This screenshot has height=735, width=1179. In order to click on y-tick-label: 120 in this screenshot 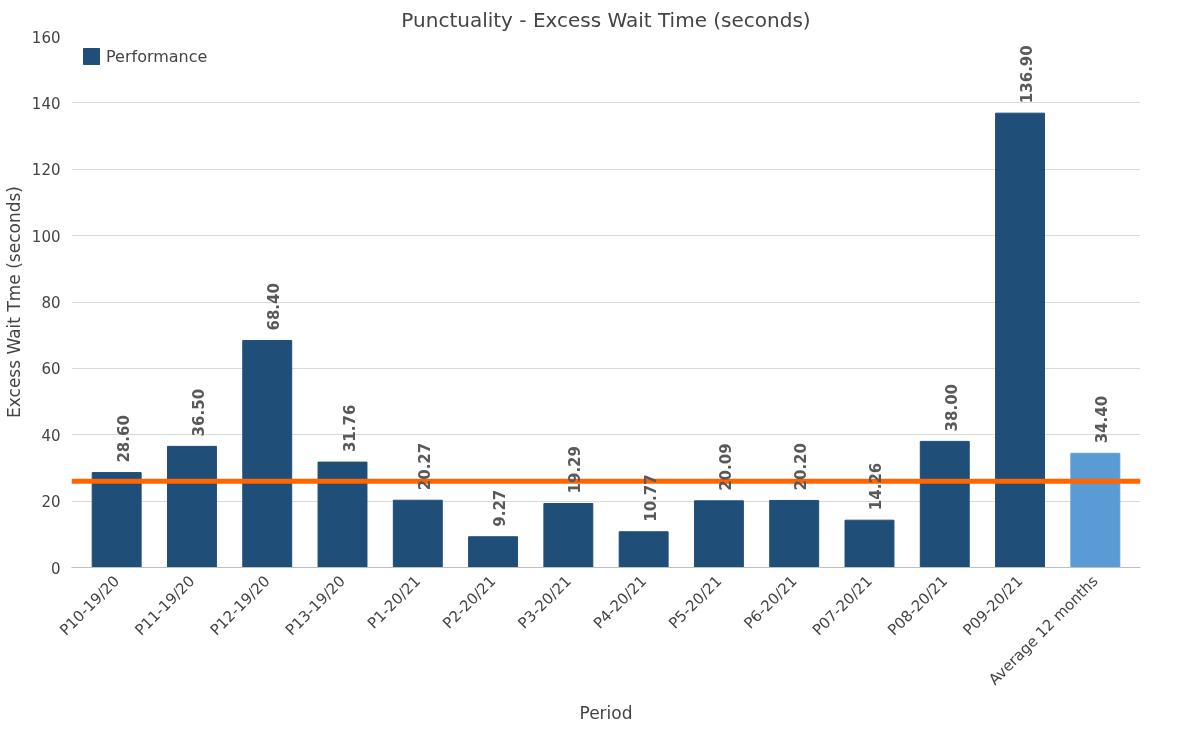, I will do `click(46, 170)`.